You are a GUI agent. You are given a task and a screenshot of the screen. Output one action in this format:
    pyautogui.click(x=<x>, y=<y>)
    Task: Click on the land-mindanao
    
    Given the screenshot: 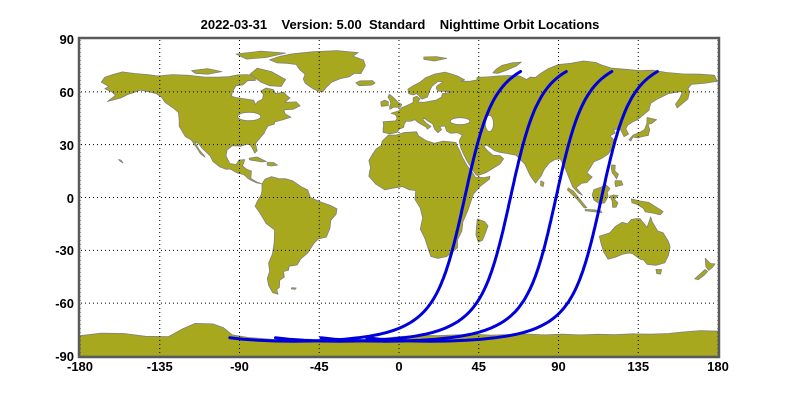 What is the action you would take?
    pyautogui.click(x=619, y=183)
    